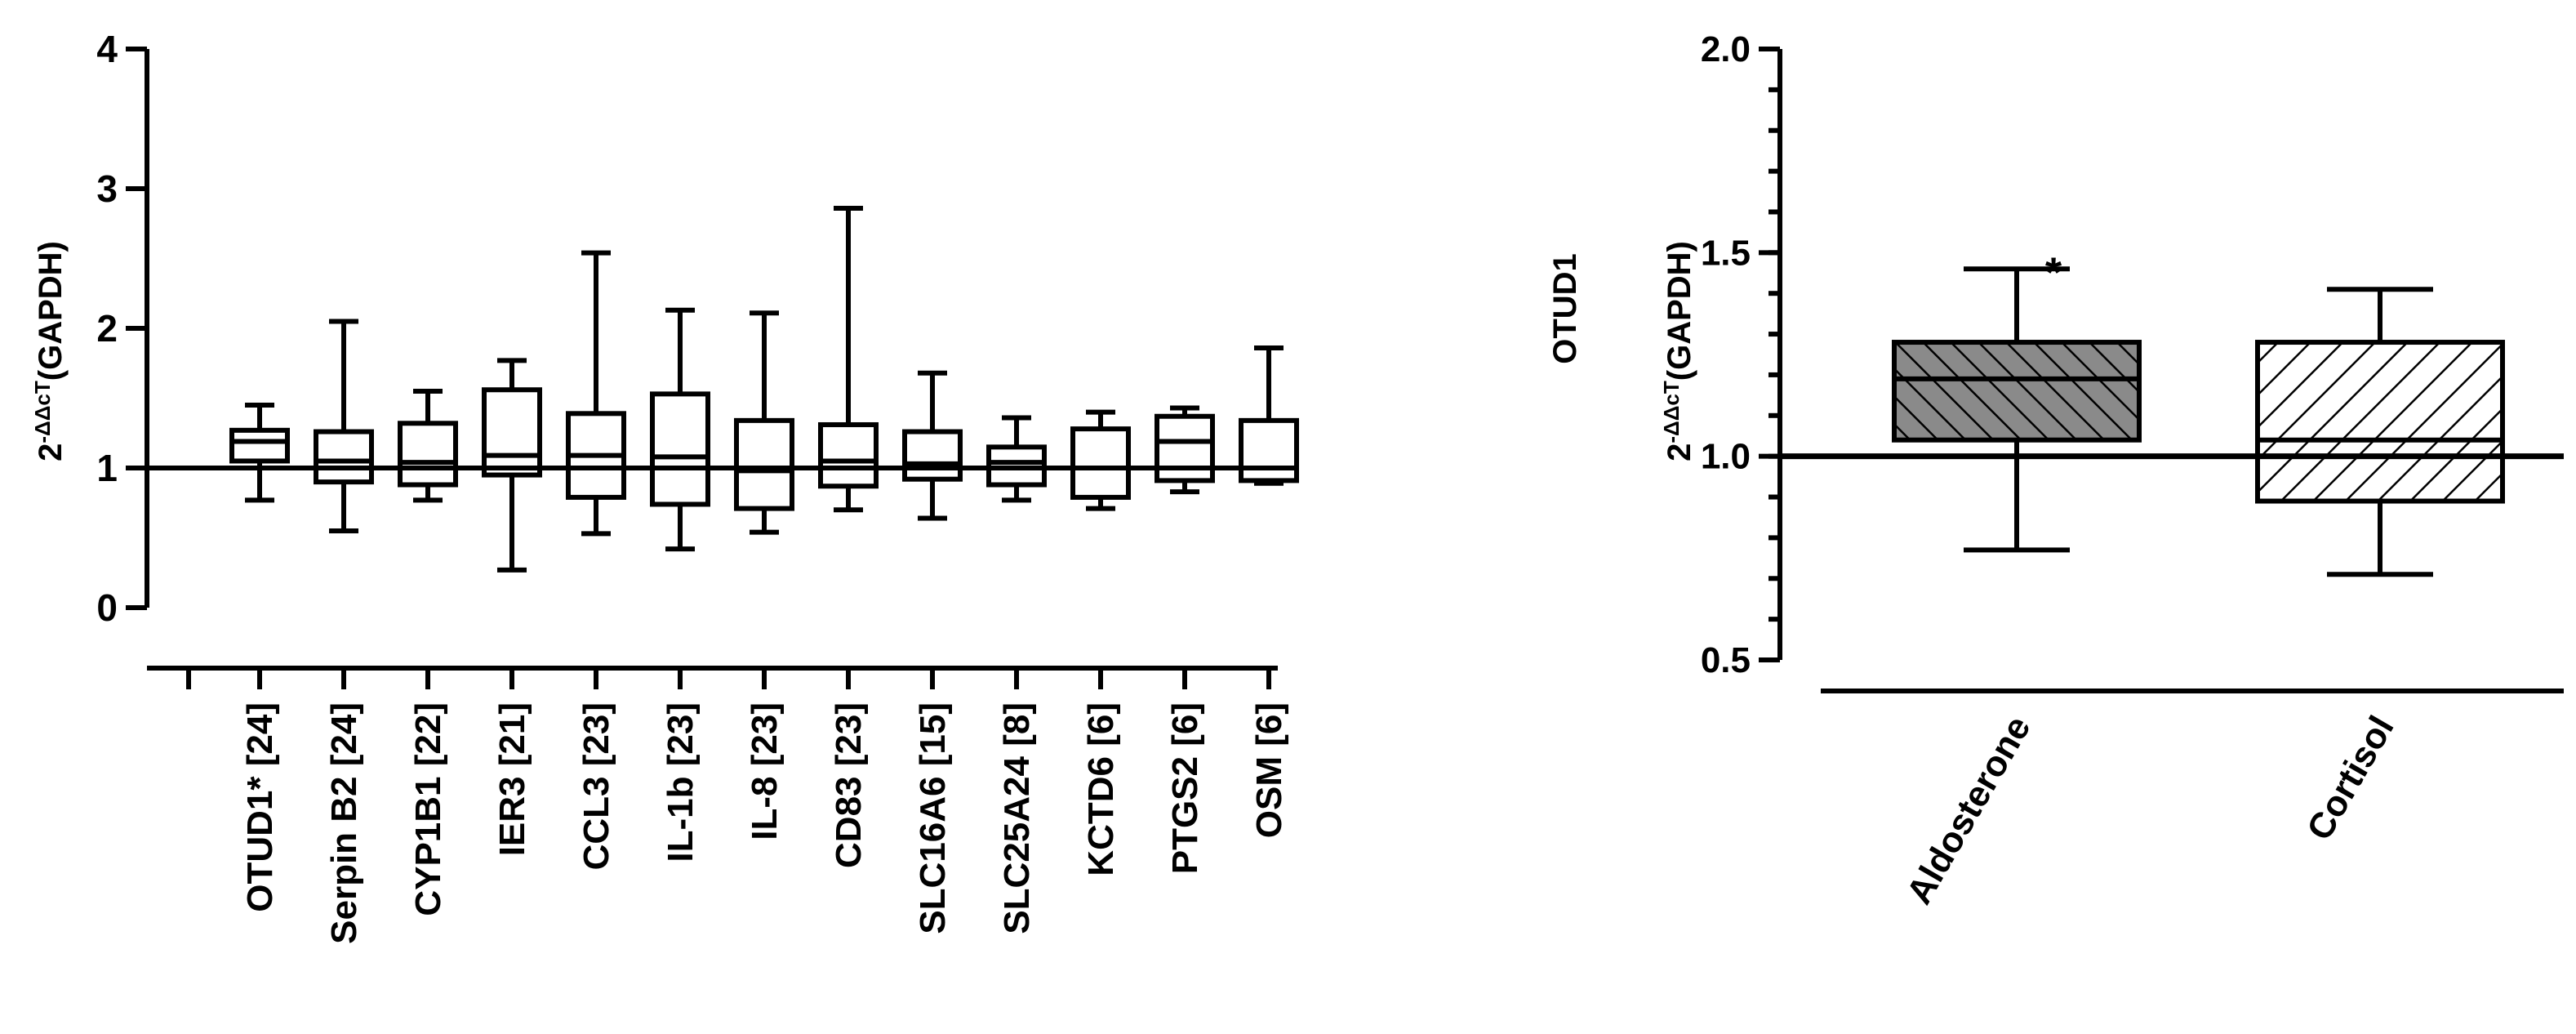  I want to click on x-tick-label-left: OSM [6], so click(1269, 770).